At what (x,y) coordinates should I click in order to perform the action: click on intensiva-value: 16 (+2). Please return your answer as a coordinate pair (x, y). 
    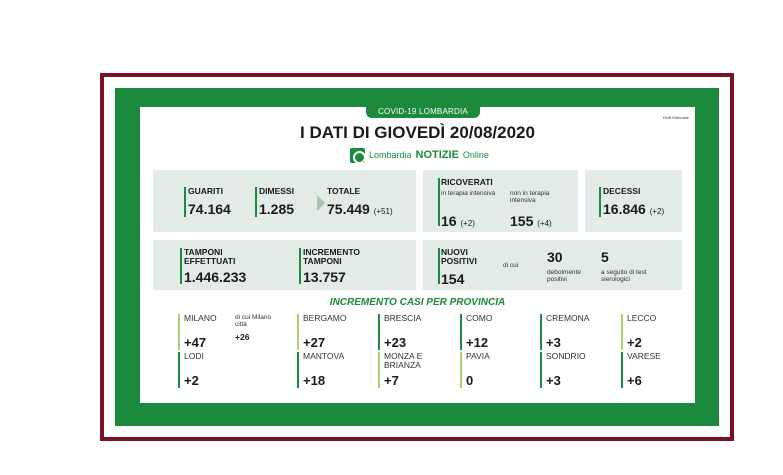
    Looking at the image, I should click on (458, 221).